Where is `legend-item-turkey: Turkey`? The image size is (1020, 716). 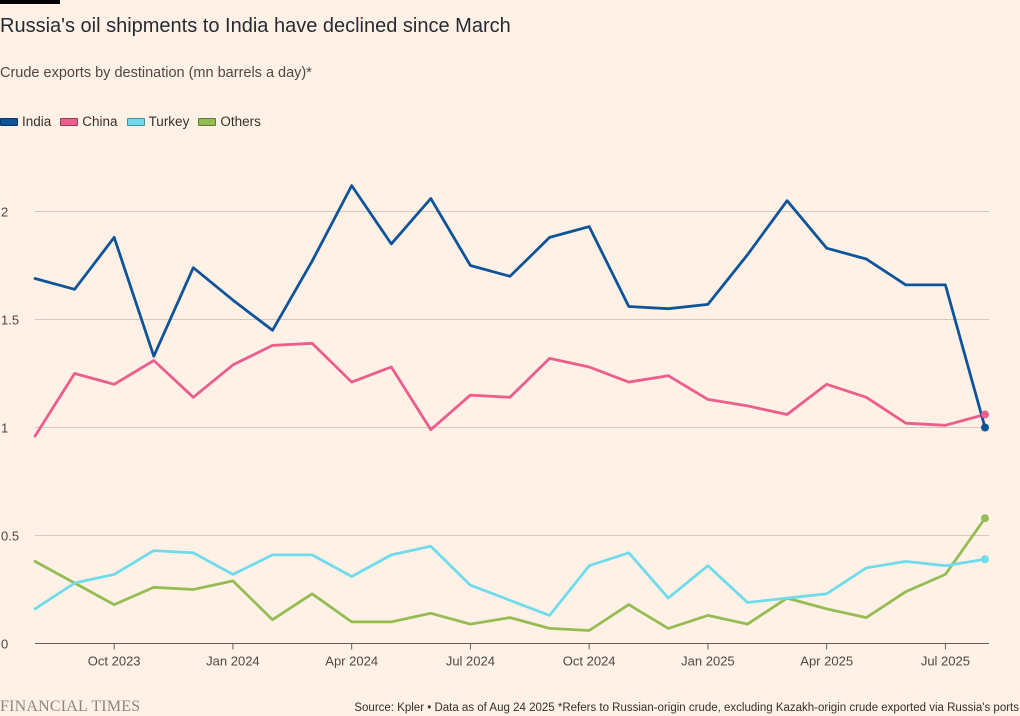
legend-item-turkey: Turkey is located at coordinates (158, 121).